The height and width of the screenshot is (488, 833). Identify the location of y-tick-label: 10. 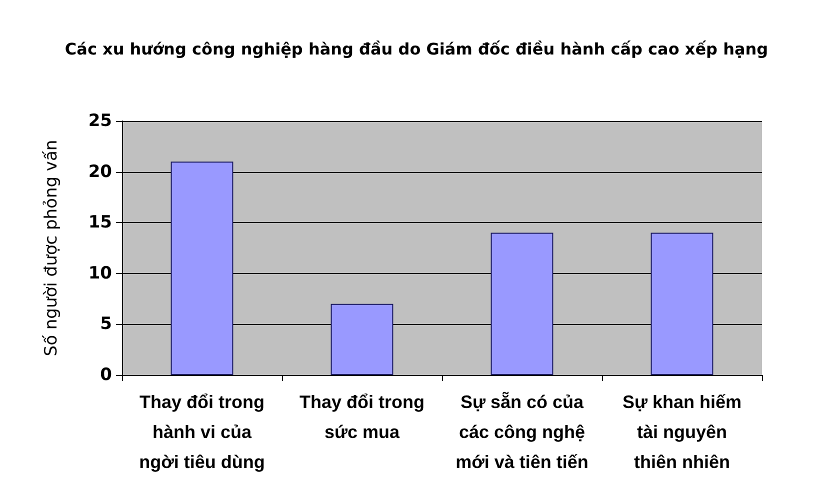
(100, 273).